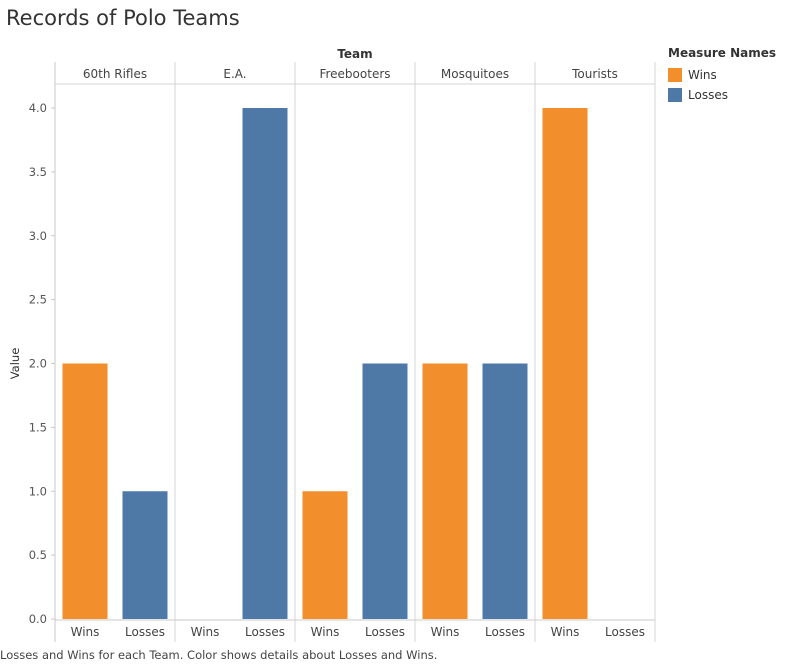  I want to click on bar-e-a-losses, so click(265, 363).